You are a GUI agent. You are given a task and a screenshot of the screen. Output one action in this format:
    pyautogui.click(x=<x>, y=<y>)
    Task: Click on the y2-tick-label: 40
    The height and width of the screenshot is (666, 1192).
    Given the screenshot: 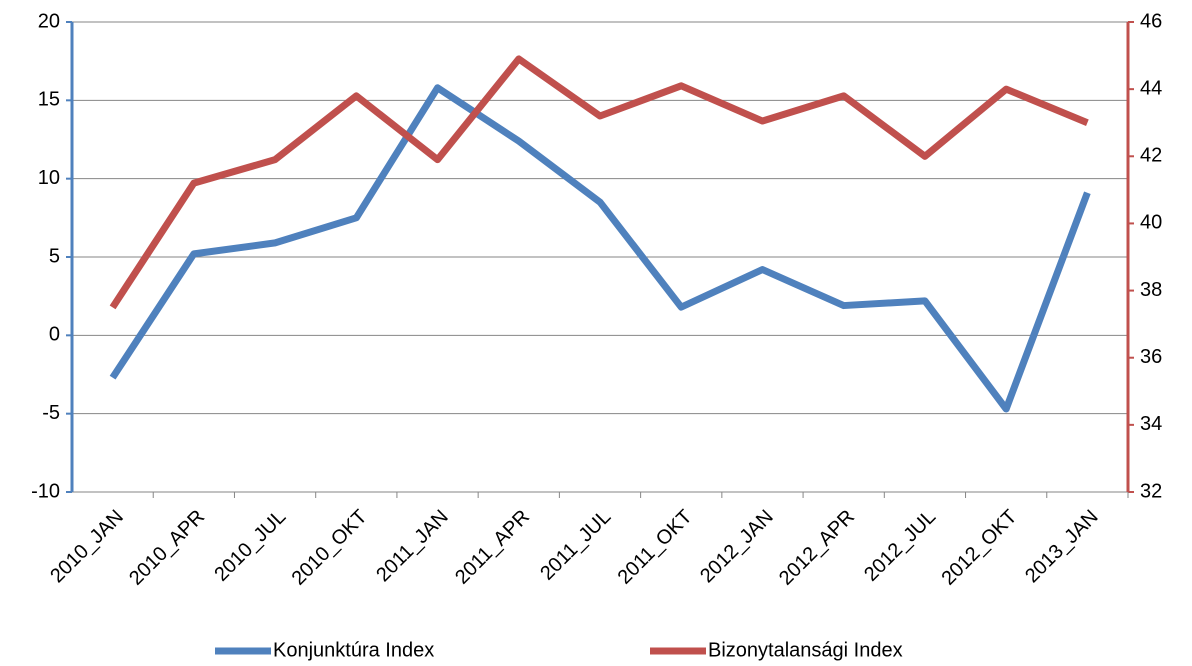 What is the action you would take?
    pyautogui.click(x=1151, y=223)
    